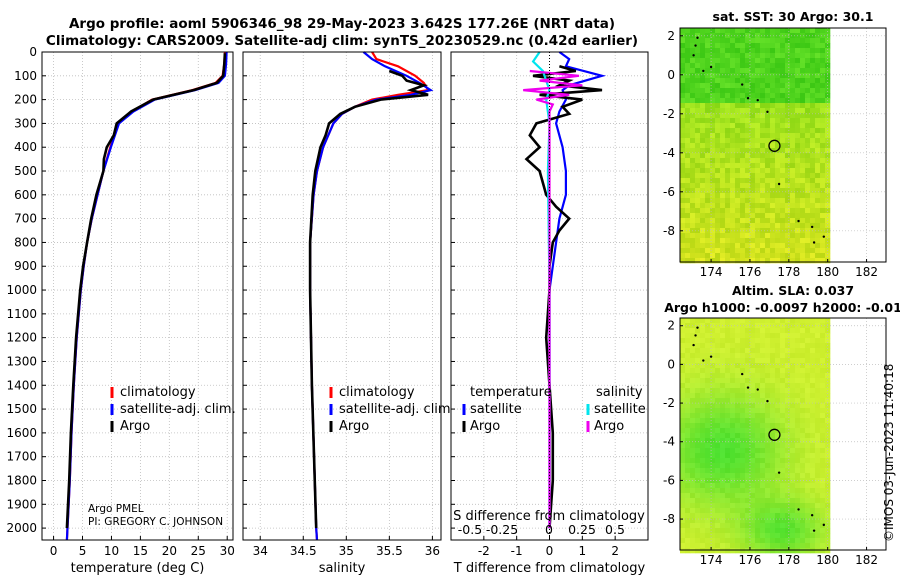  What do you see at coordinates (25, 123) in the screenshot?
I see `y-tick-label: 300` at bounding box center [25, 123].